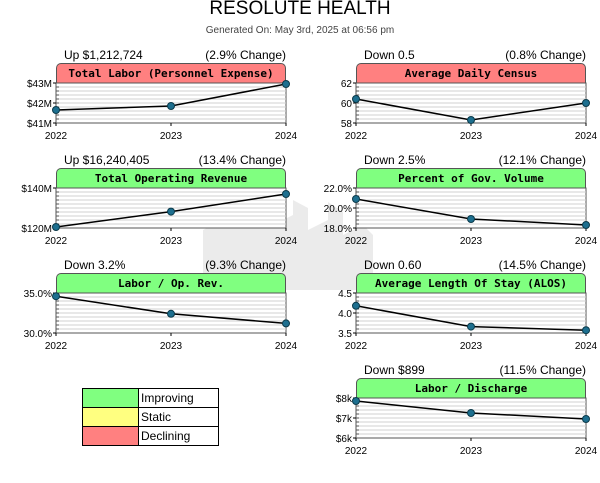  What do you see at coordinates (338, 229) in the screenshot?
I see `y-tick-label: 18.0%` at bounding box center [338, 229].